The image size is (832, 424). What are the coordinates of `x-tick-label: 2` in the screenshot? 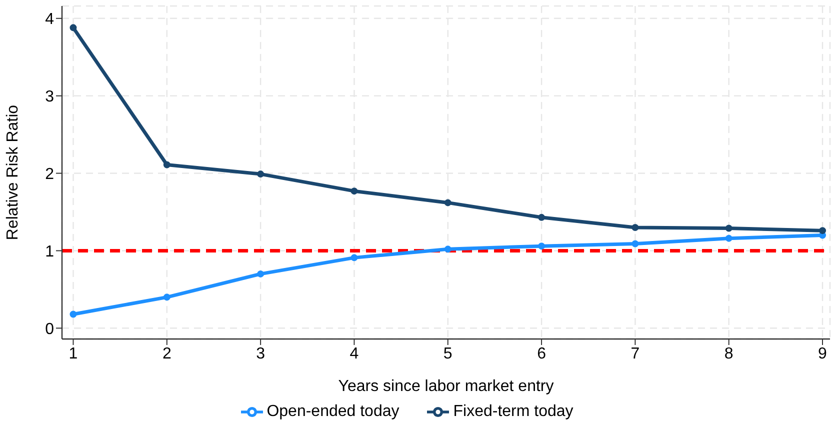 It's located at (167, 353).